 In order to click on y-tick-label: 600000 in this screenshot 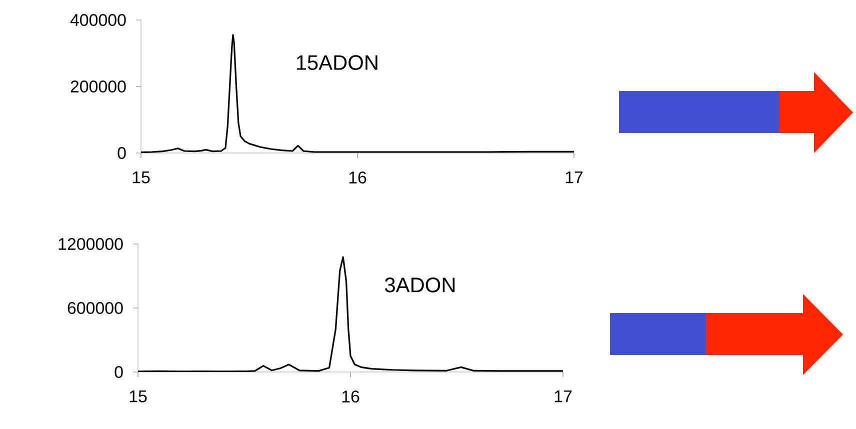, I will do `click(95, 308)`.